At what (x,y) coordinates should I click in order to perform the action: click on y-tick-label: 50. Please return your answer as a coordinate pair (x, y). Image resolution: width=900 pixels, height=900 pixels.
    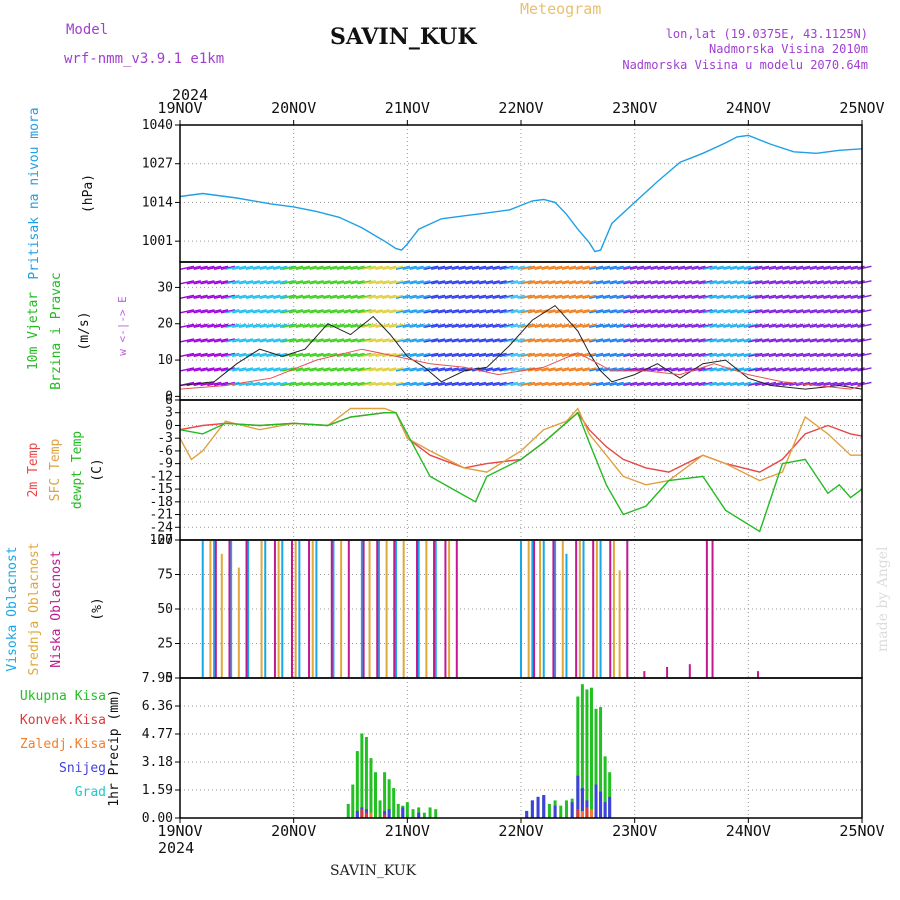
    Looking at the image, I should click on (165, 609).